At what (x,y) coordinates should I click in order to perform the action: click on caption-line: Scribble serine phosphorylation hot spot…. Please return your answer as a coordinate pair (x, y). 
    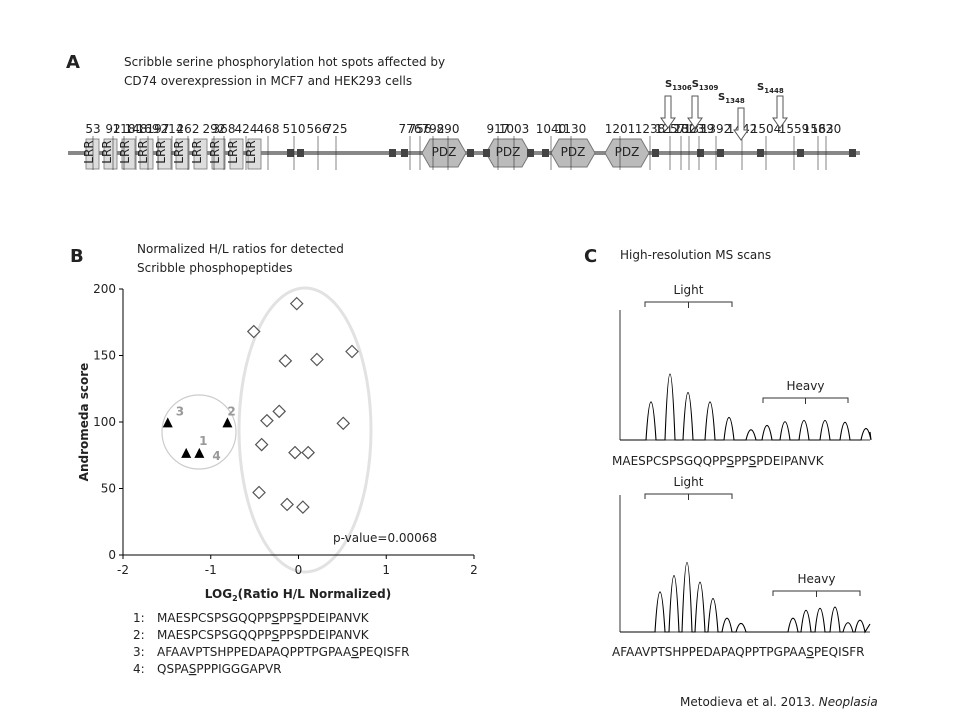
    Looking at the image, I should click on (284, 62).